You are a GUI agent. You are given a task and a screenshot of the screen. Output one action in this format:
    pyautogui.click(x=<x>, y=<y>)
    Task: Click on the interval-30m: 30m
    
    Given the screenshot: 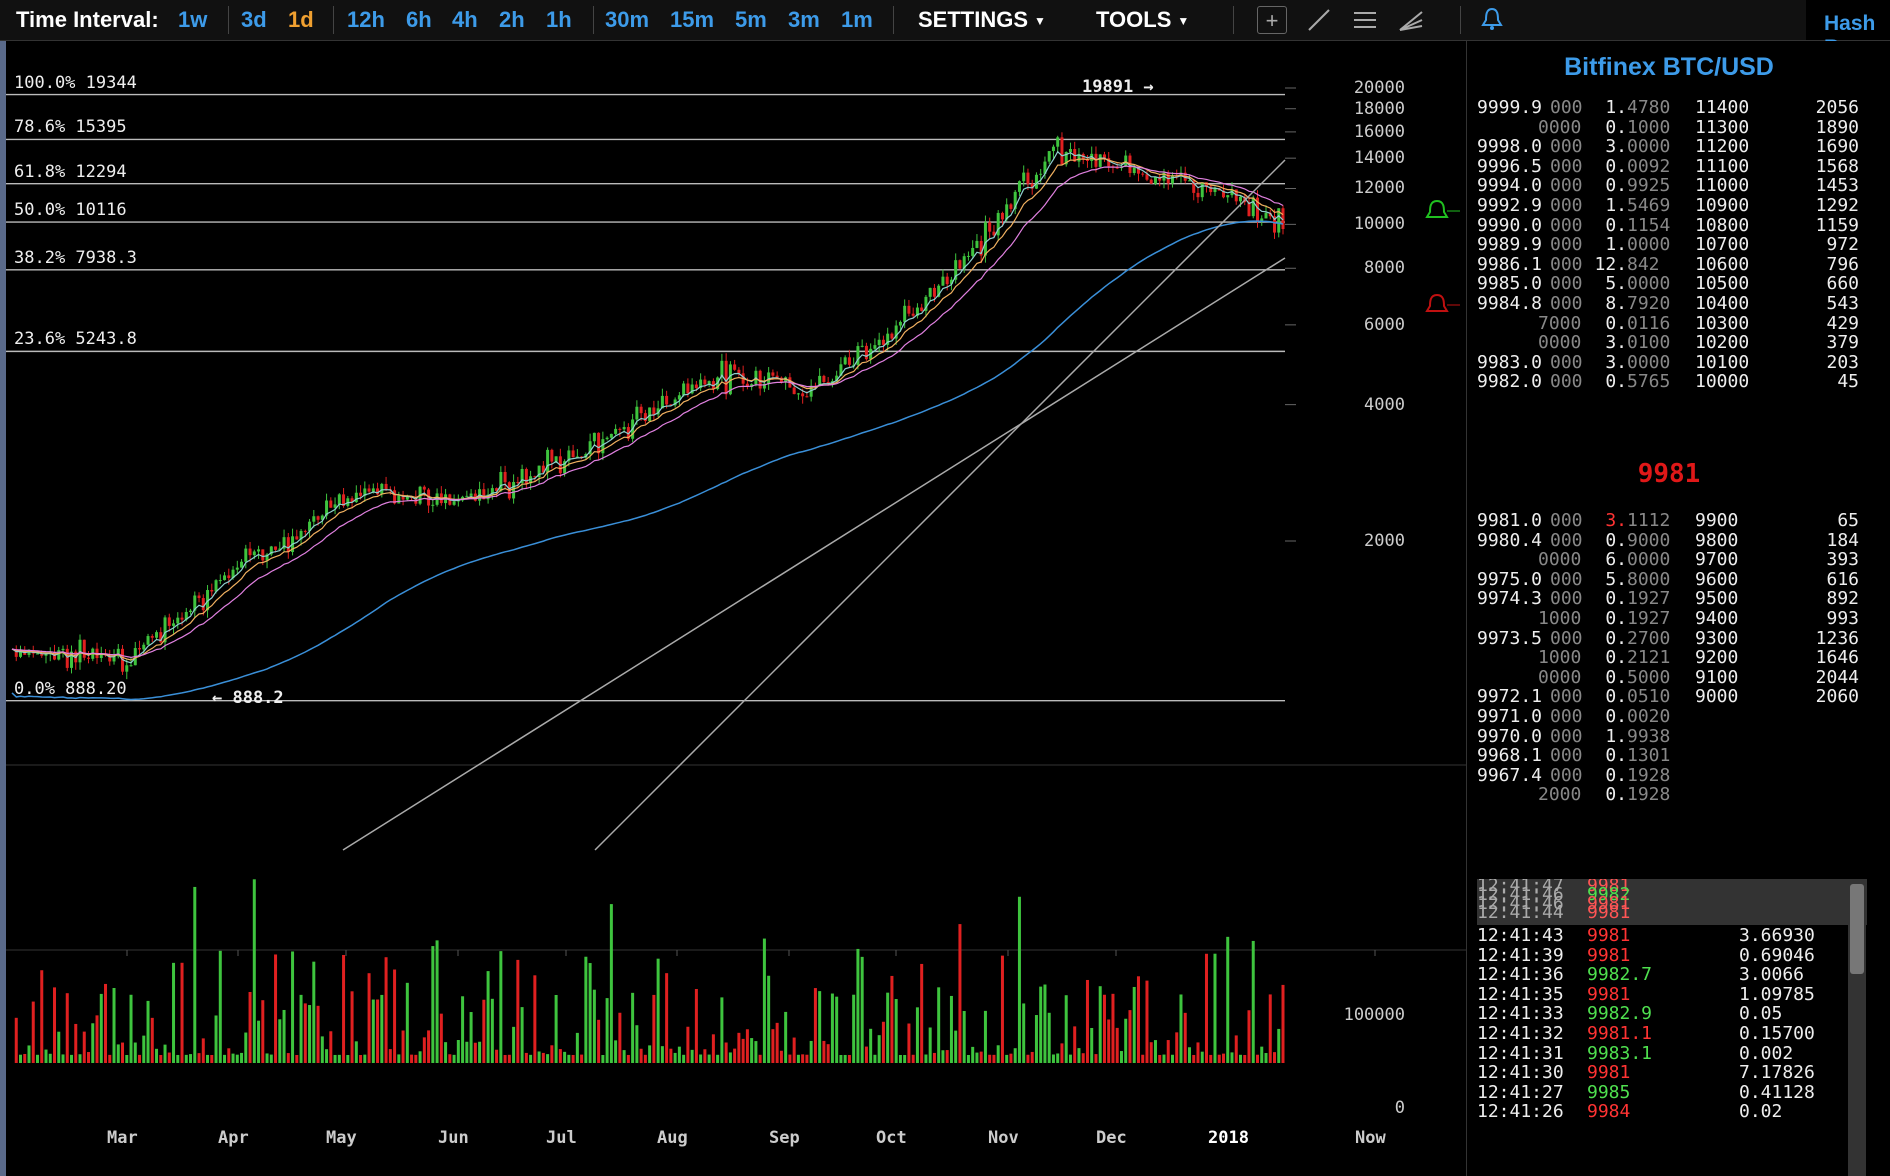 What is the action you would take?
    pyautogui.click(x=627, y=19)
    